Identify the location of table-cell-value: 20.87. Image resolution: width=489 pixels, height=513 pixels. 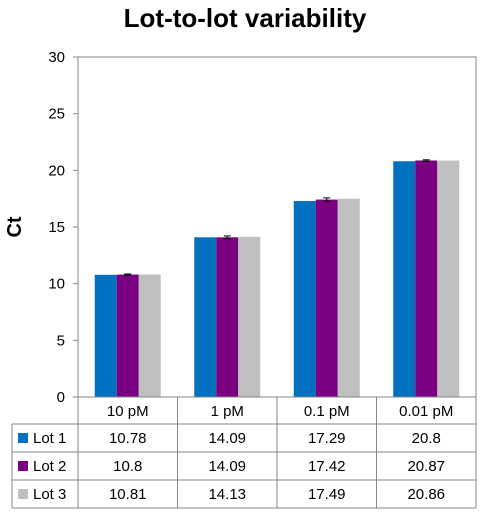
(426, 466).